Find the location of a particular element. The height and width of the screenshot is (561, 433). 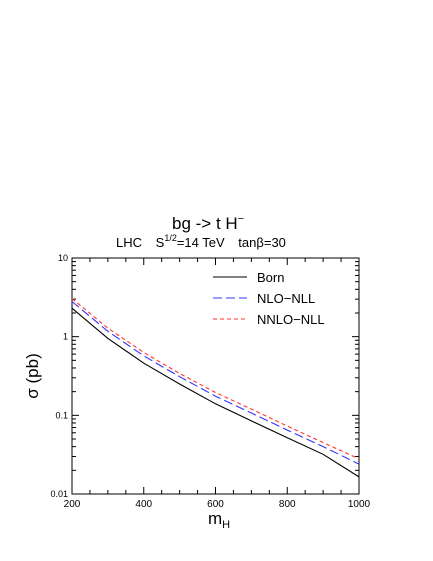

svg-text: bg -> t H− is located at coordinates (208, 223).